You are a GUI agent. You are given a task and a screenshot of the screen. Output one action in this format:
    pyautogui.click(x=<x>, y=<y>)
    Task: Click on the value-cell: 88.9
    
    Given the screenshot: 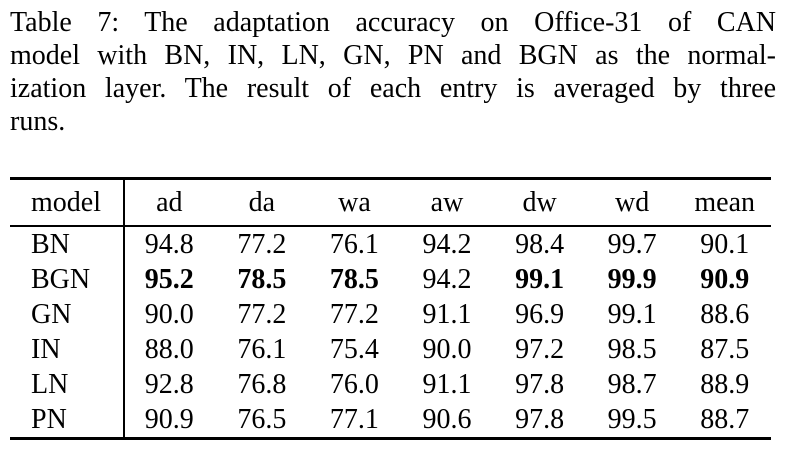 What is the action you would take?
    pyautogui.click(x=725, y=384)
    